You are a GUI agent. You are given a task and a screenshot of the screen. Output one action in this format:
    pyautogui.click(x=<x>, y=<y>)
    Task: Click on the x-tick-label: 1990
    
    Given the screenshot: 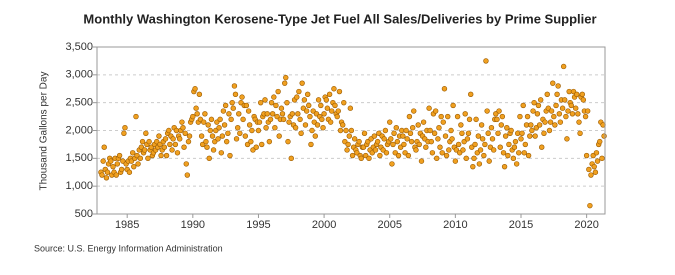 What is the action you would take?
    pyautogui.click(x=193, y=225)
    